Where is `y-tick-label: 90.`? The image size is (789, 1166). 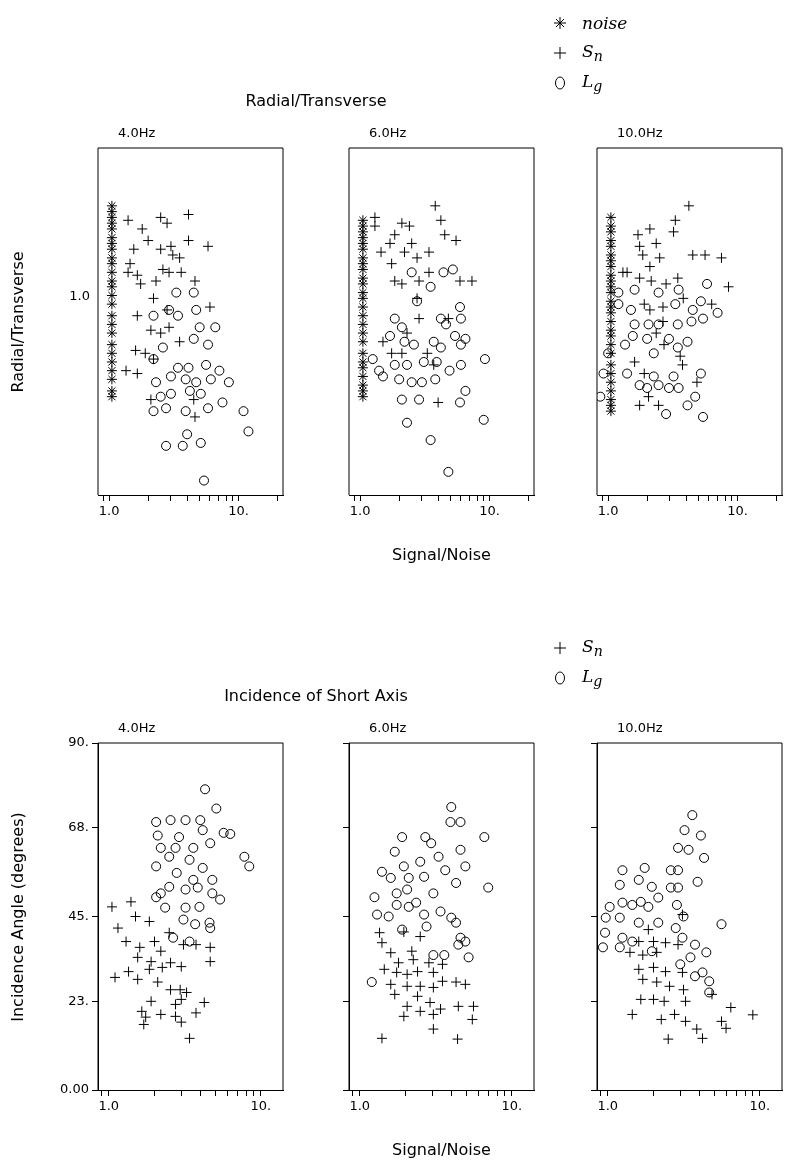
y-tick-label: 90. is located at coordinates (78, 742).